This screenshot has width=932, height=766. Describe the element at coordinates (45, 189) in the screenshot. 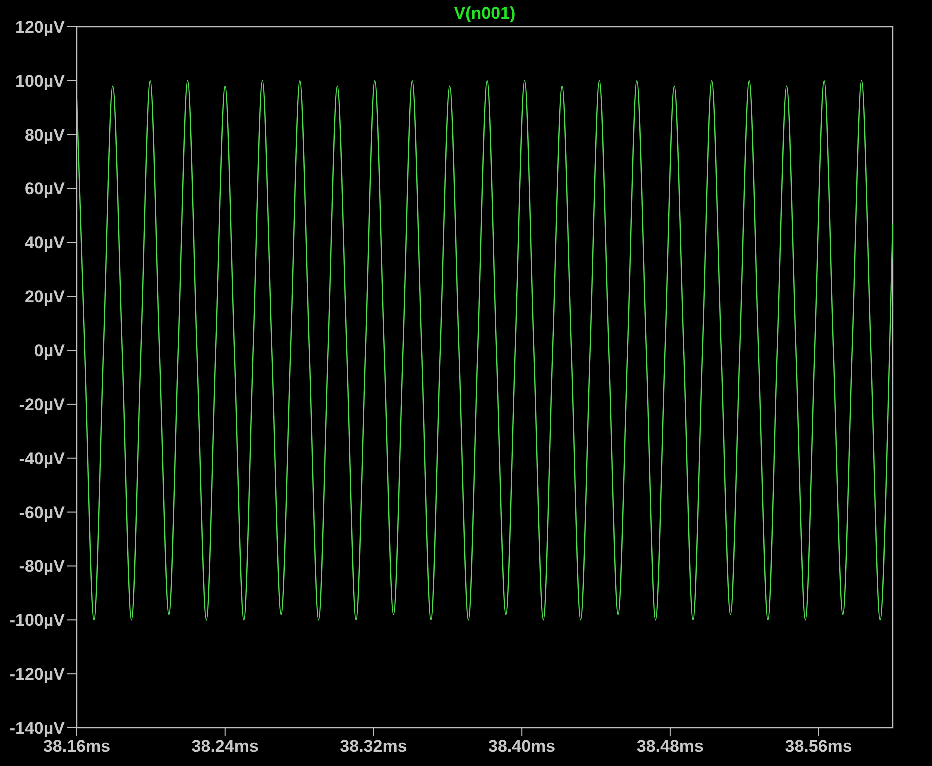

I see `y-tick-label: 60µV` at that location.